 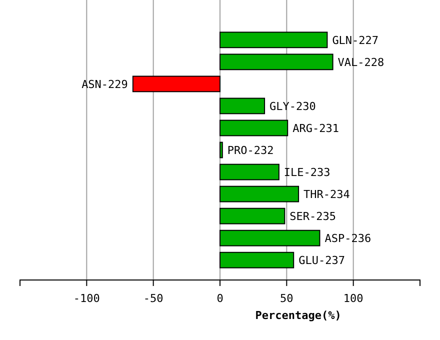 What do you see at coordinates (361, 62) in the screenshot?
I see `y-tick-label: VAL-228` at bounding box center [361, 62].